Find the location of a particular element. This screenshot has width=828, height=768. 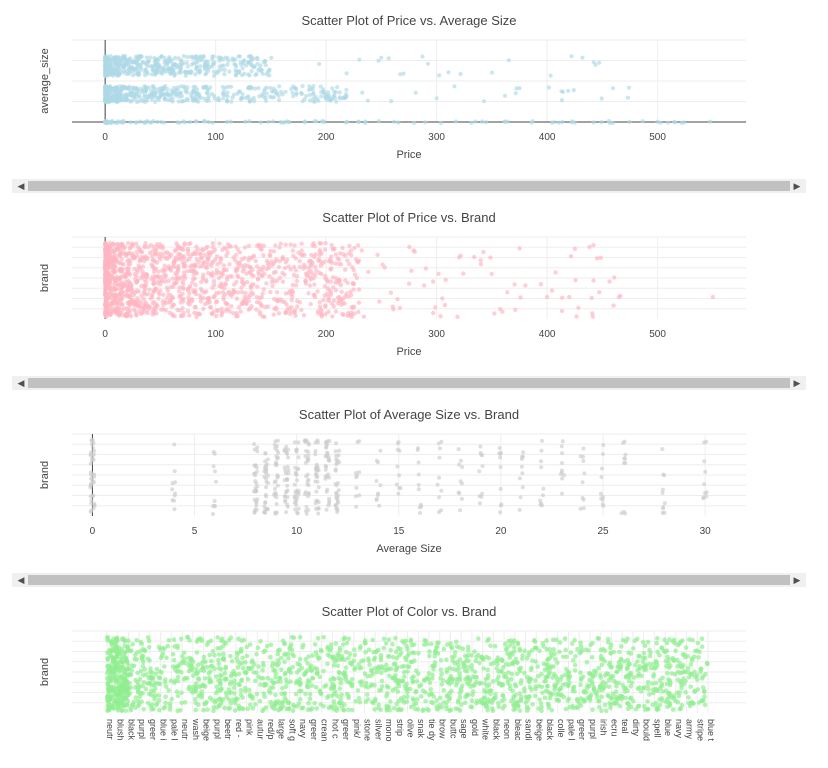

horizontal-scrollbar-3: ◀ ▶ is located at coordinates (409, 580).